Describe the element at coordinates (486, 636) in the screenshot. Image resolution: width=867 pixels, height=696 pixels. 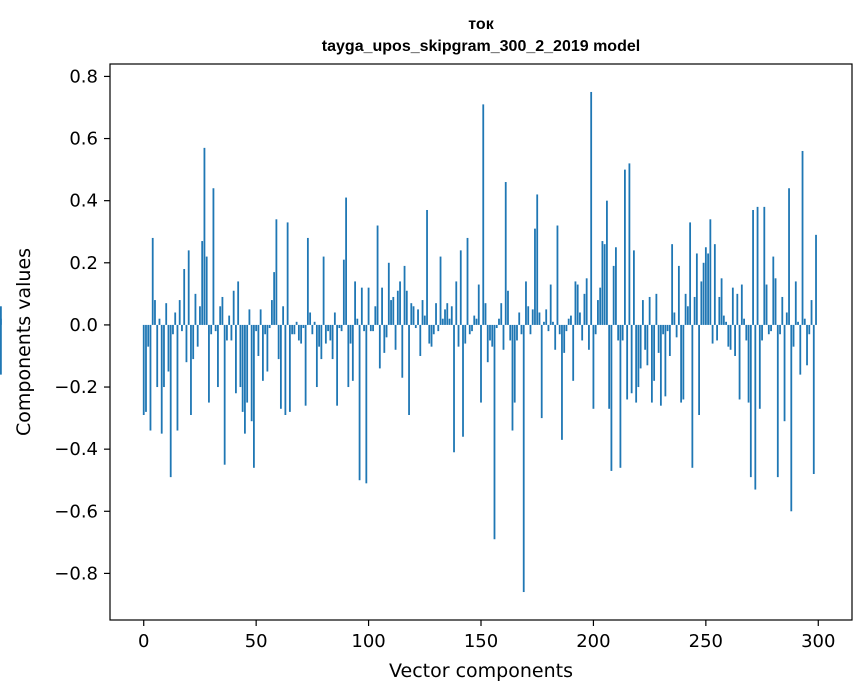
I see `x-axis: 0 50 100 150 200 250 300` at that location.